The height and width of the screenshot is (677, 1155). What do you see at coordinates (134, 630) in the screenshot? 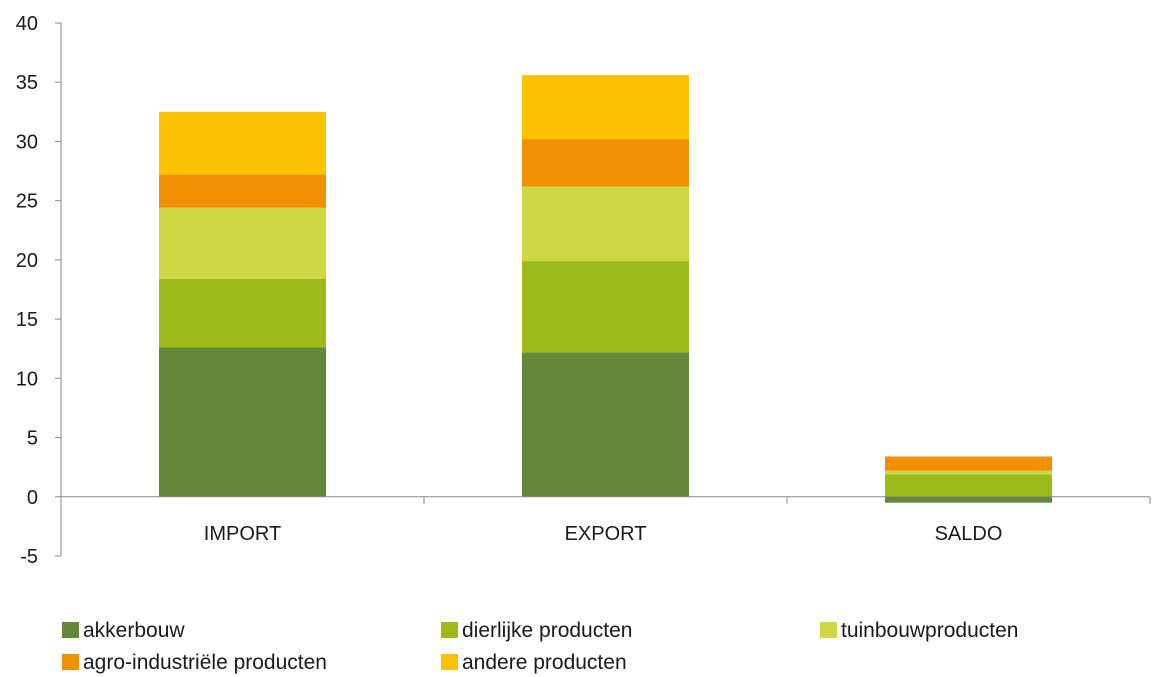
I see `legend-label: akkerbouw` at bounding box center [134, 630].